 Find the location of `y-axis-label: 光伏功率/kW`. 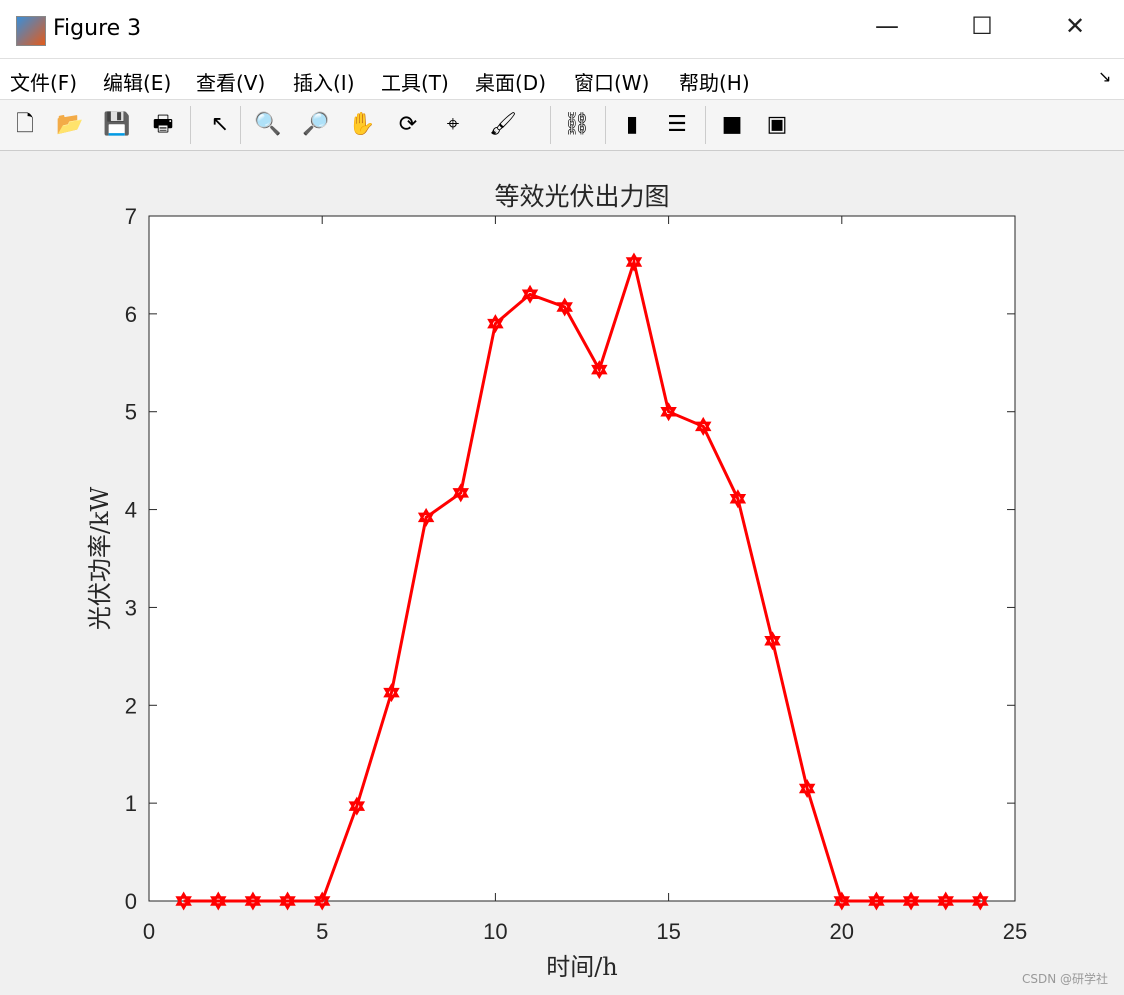

y-axis-label: 光伏功率/kW is located at coordinates (100, 559).